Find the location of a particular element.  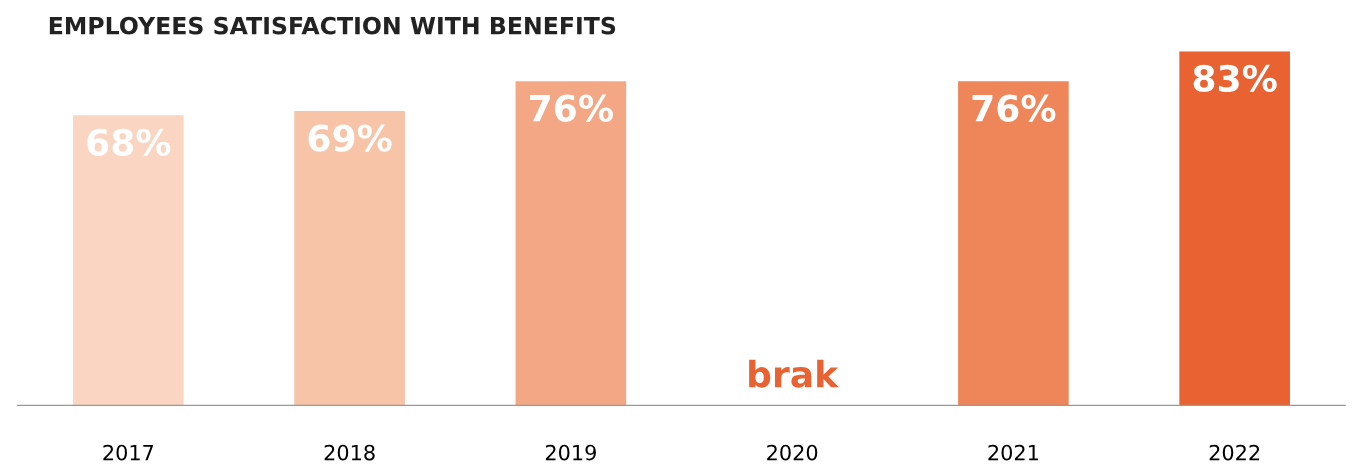

x-tick-label: 2020 is located at coordinates (792, 452).